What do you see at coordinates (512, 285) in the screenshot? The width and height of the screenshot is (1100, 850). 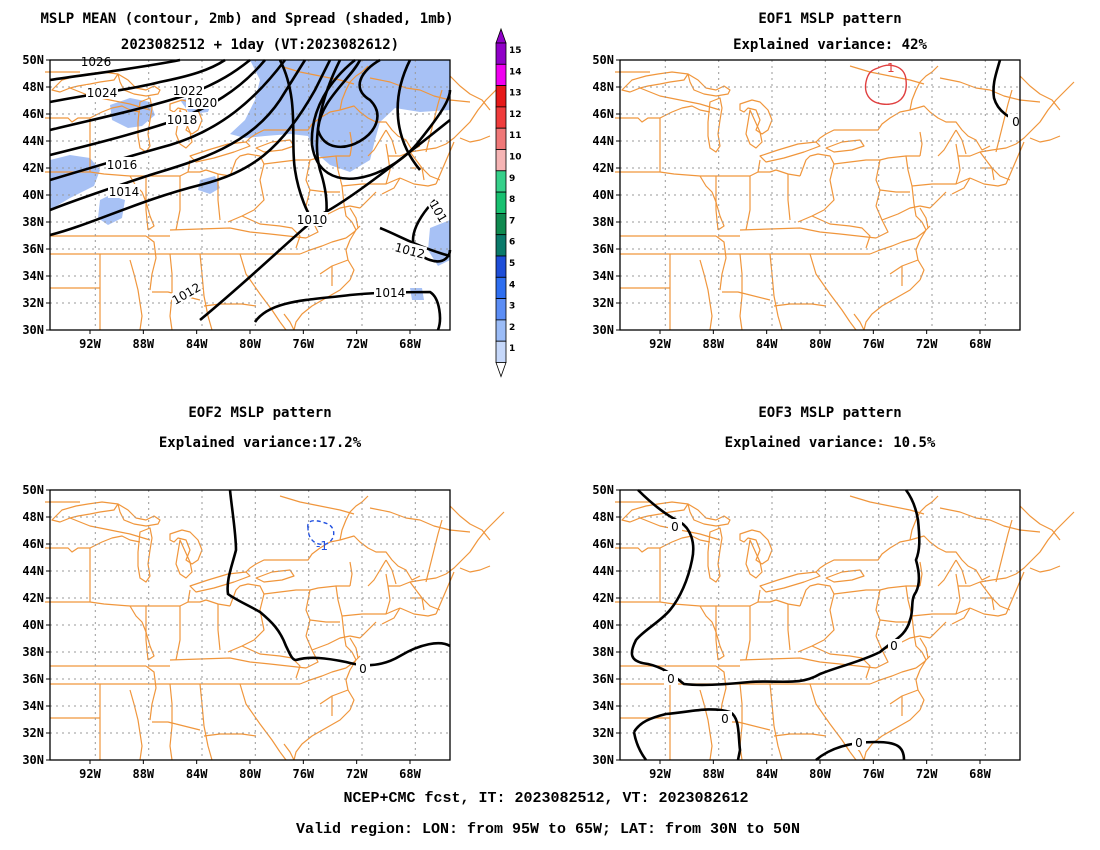 I see `colorbar-label: 4` at bounding box center [512, 285].